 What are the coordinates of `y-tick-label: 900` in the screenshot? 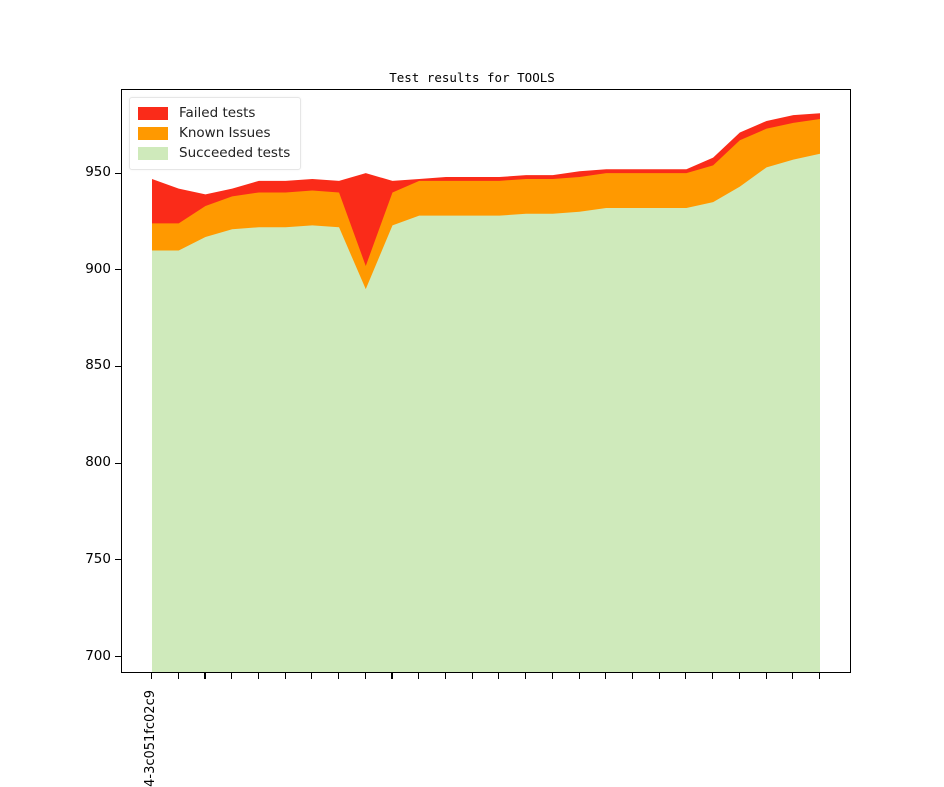 It's located at (98, 268).